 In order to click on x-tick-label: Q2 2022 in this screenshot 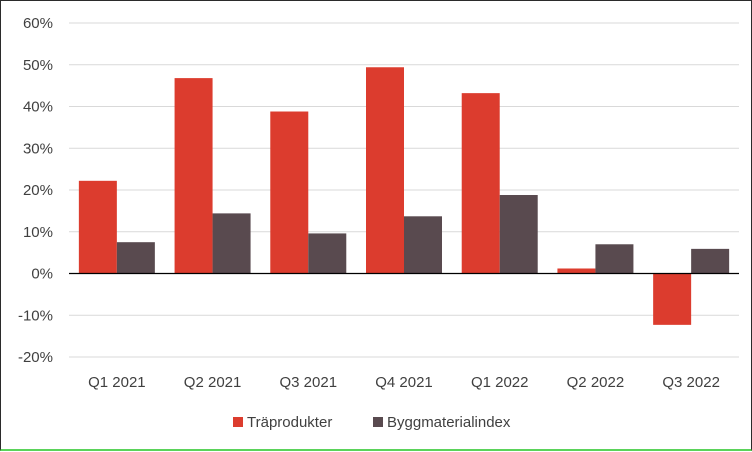, I will do `click(596, 382)`.